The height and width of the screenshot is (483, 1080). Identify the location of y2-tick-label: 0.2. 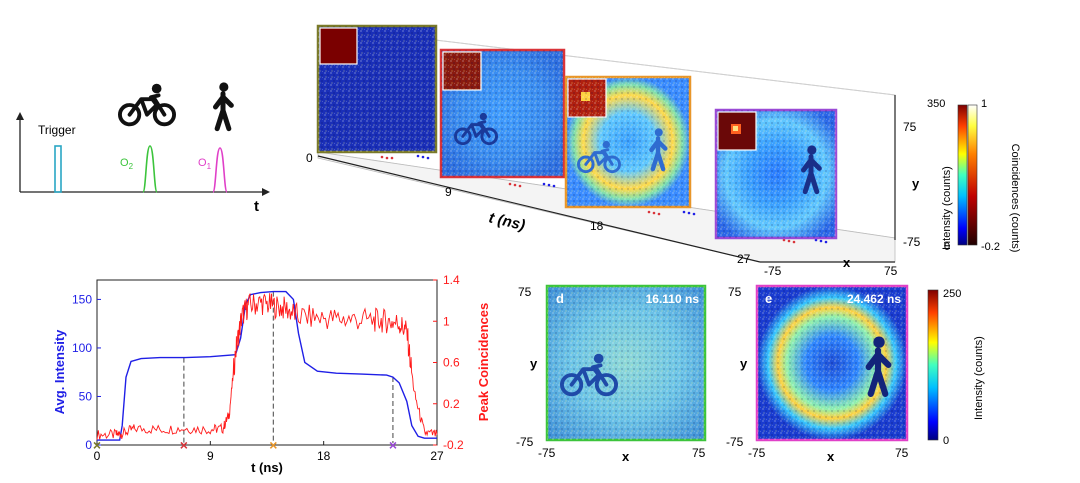
(451, 404).